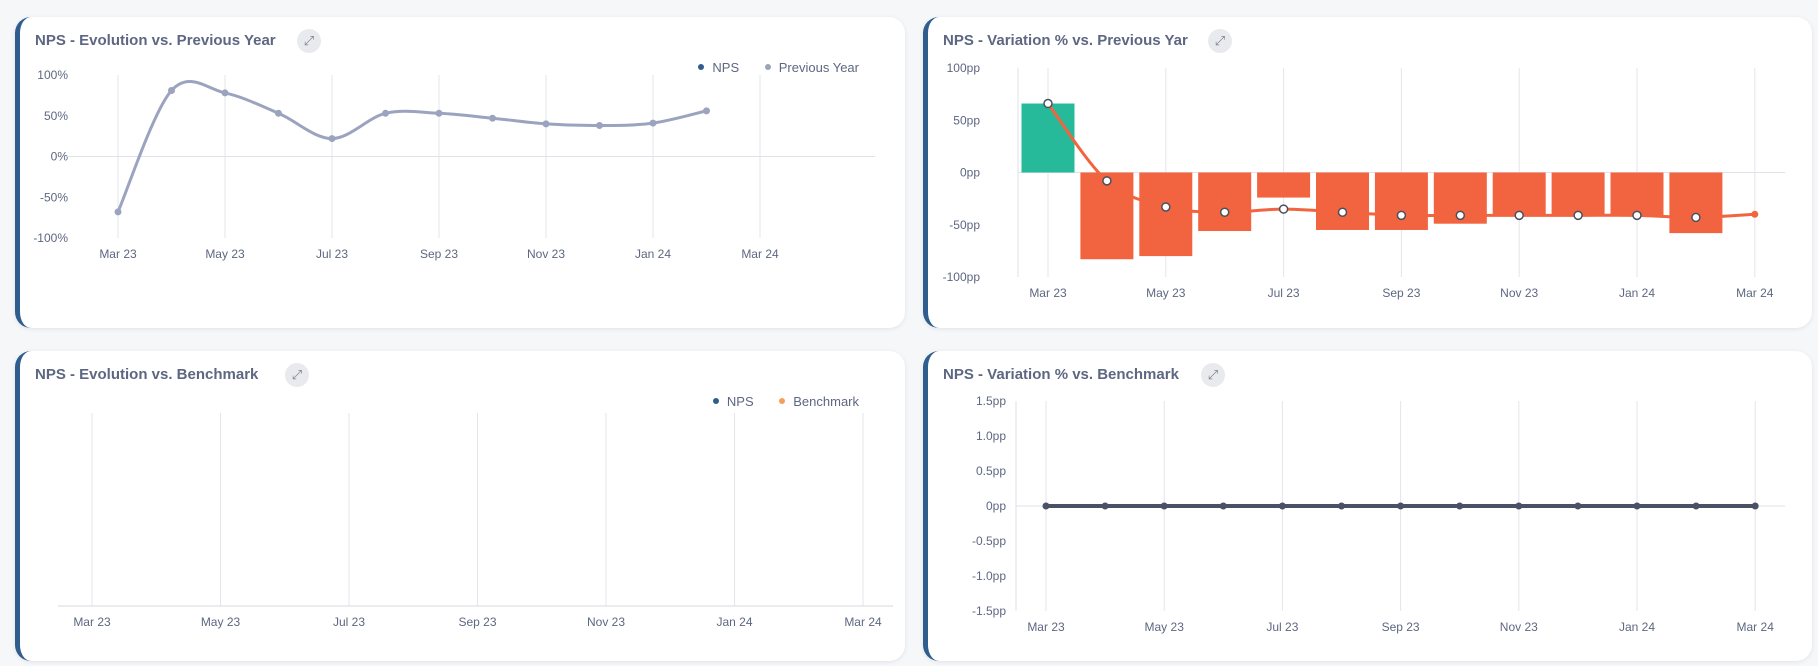 This screenshot has width=1818, height=666. What do you see at coordinates (1061, 374) in the screenshot?
I see `chart-title: NPS - Variation % vs. Benchmark` at bounding box center [1061, 374].